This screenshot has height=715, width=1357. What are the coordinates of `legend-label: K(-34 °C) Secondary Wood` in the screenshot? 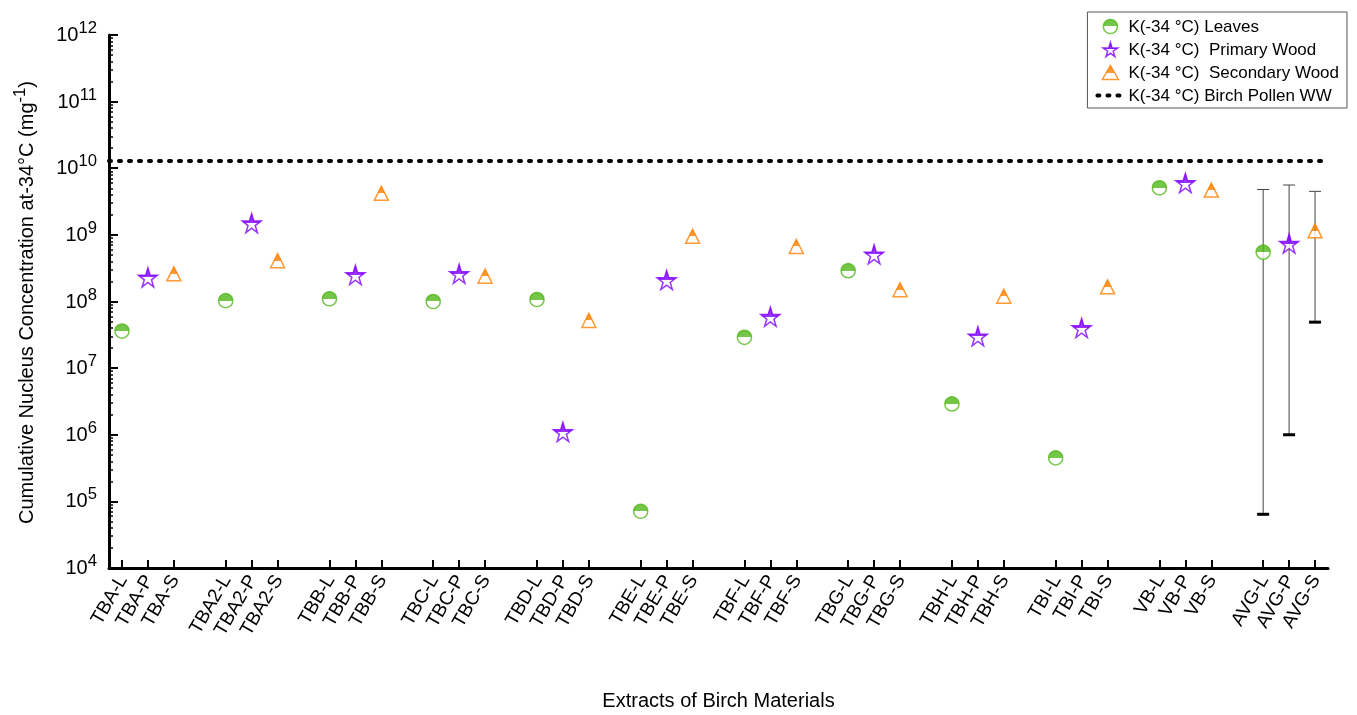 It's located at (1233, 72).